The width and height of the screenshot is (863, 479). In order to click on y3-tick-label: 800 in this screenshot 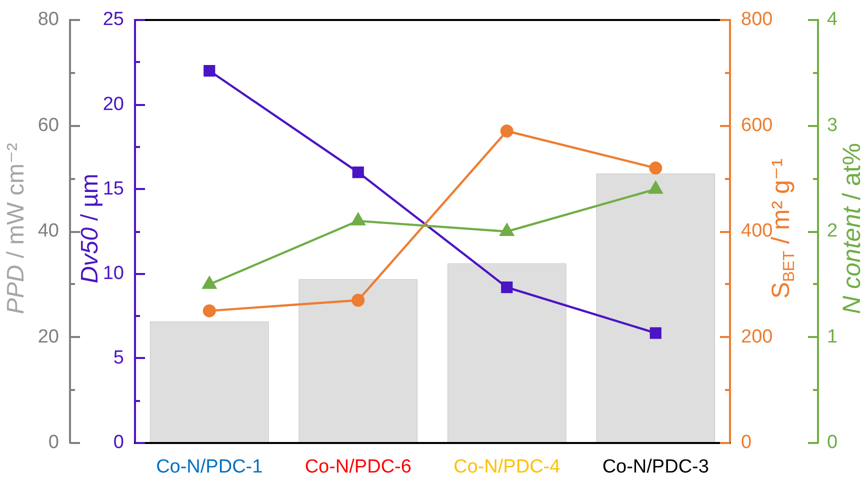, I will do `click(757, 19)`.